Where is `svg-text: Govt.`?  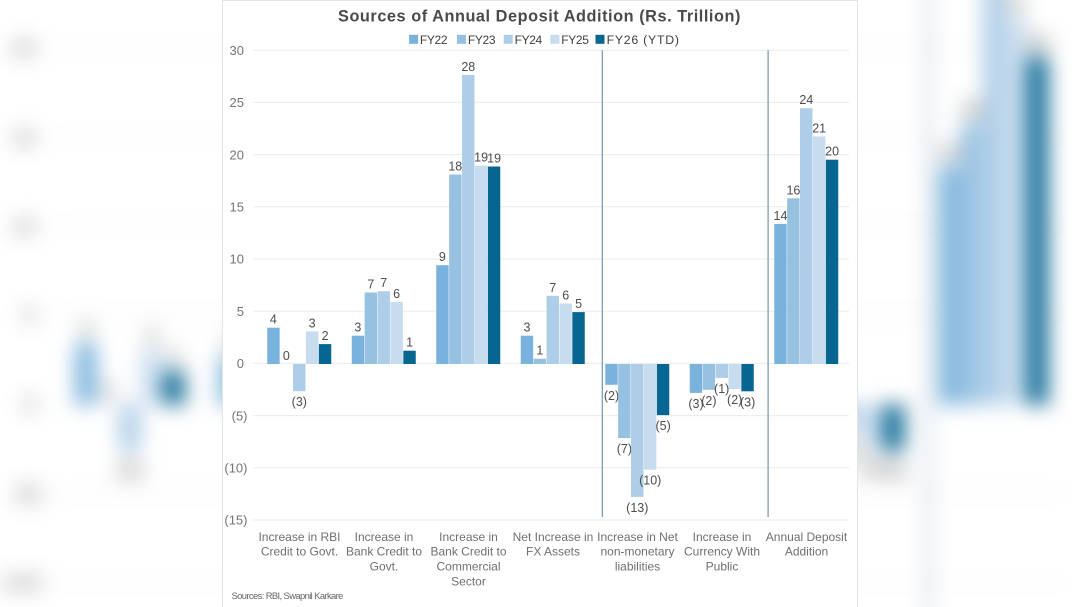 svg-text: Govt. is located at coordinates (384, 567).